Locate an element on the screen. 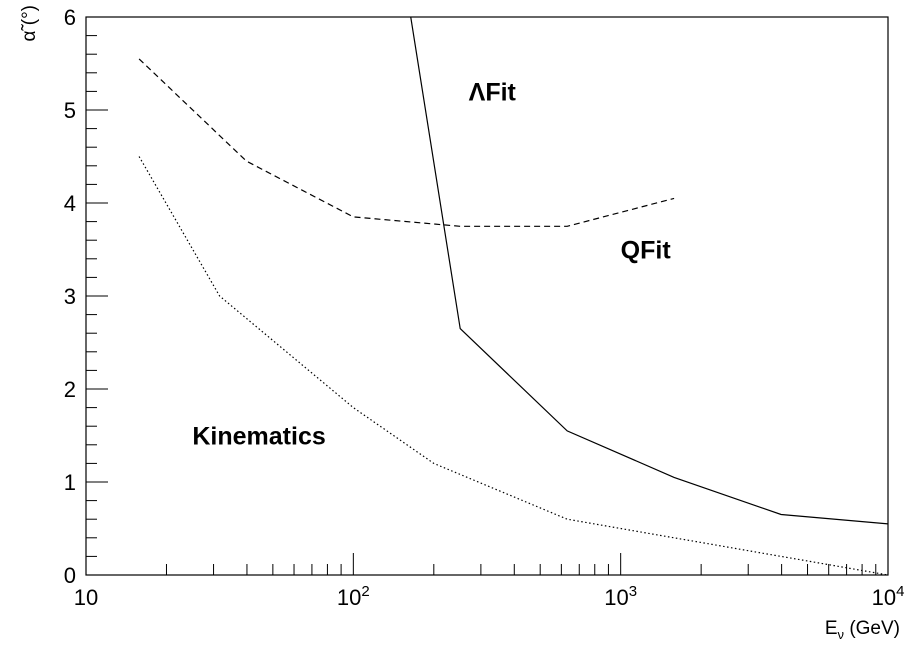  x-axis-label: Eν (GeV) is located at coordinates (862, 630).